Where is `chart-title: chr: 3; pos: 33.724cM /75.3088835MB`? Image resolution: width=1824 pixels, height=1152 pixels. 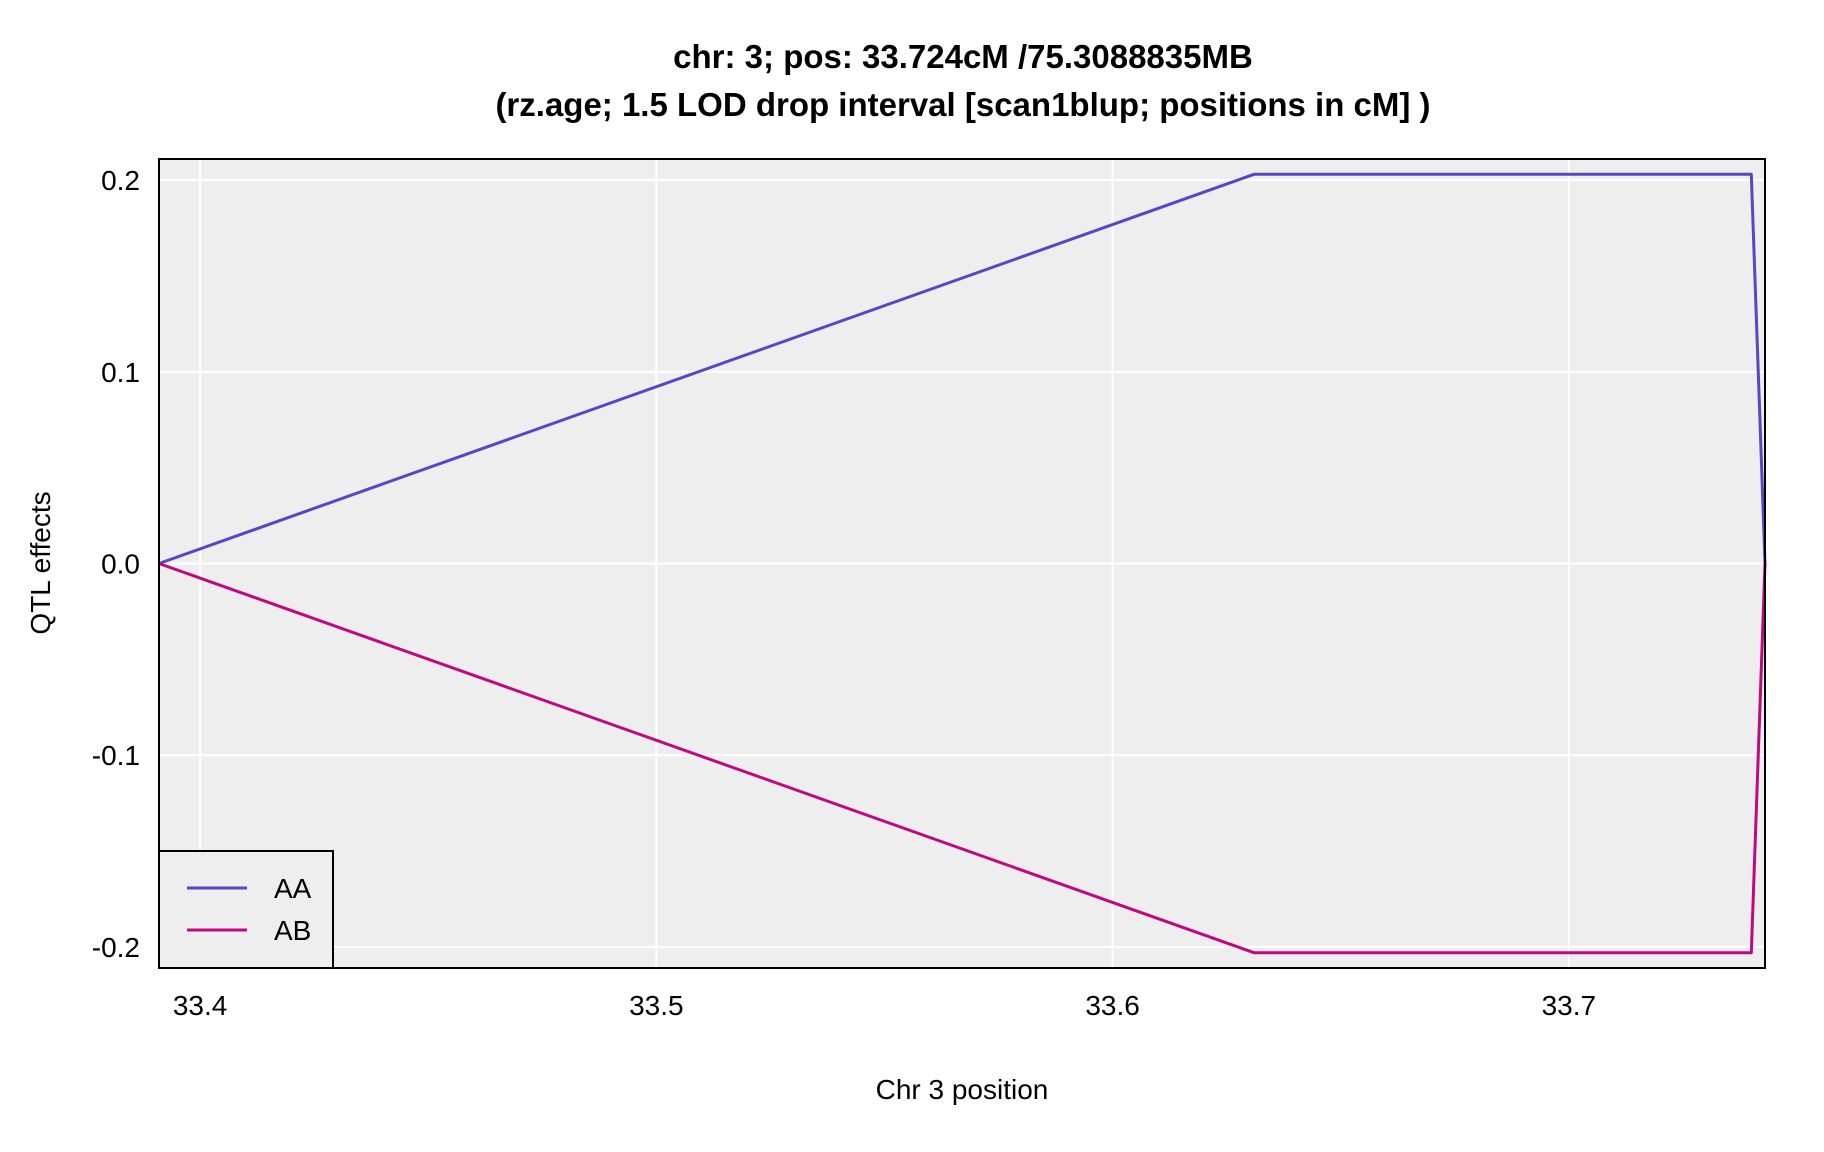 chart-title: chr: 3; pos: 33.724cM /75.3088835MB is located at coordinates (963, 56).